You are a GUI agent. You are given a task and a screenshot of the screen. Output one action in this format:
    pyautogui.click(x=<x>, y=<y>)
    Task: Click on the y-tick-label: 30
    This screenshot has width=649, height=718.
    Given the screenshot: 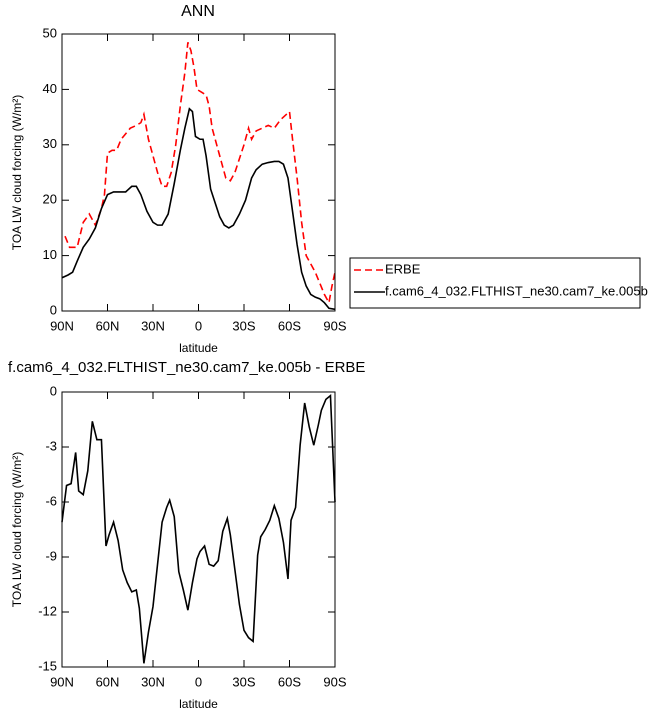 What is the action you would take?
    pyautogui.click(x=50, y=143)
    